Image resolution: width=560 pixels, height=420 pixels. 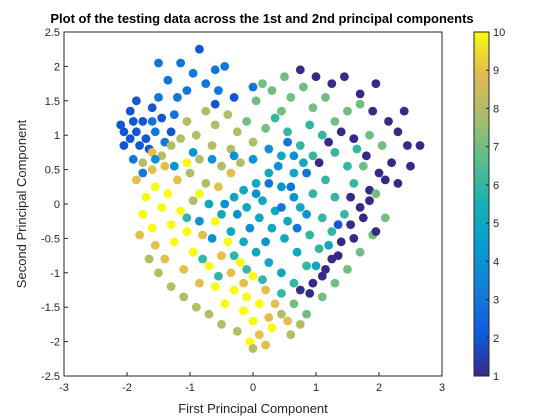 I want to click on y-tick-label: 2.5, so click(x=52, y=33).